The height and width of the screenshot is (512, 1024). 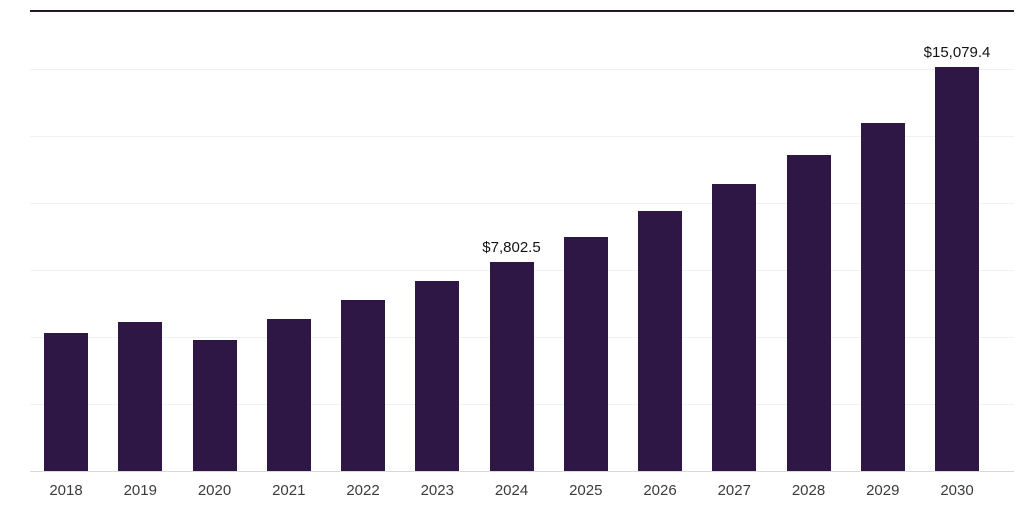 I want to click on x-axis-label-2022: 2022, so click(x=363, y=490).